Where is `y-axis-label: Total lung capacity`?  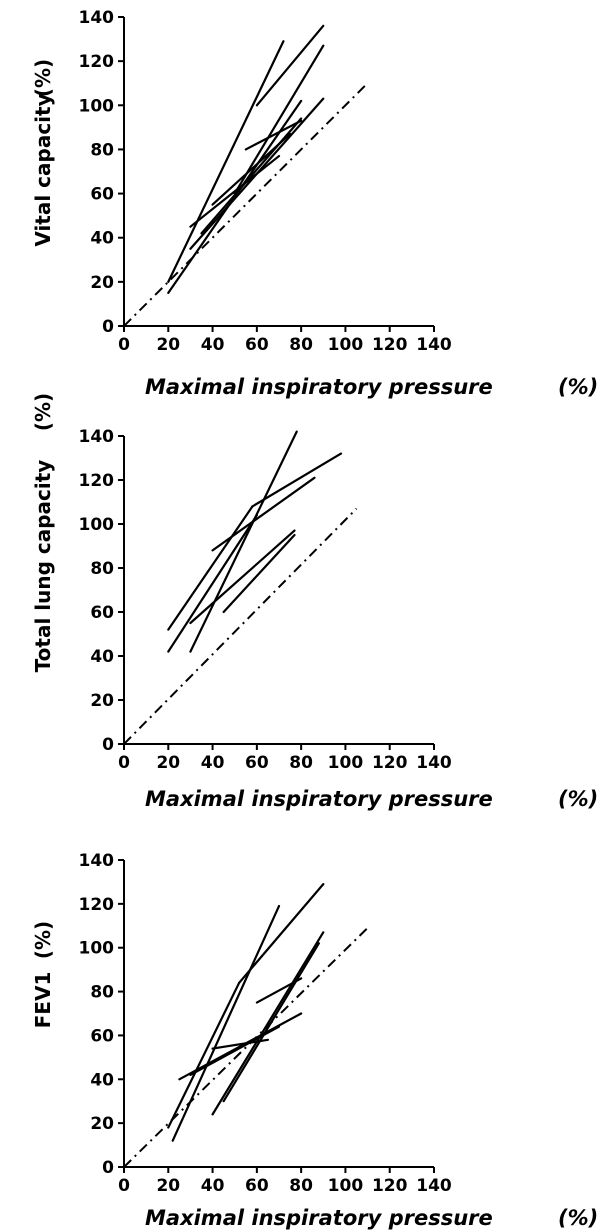 y-axis-label: Total lung capacity is located at coordinates (43, 566).